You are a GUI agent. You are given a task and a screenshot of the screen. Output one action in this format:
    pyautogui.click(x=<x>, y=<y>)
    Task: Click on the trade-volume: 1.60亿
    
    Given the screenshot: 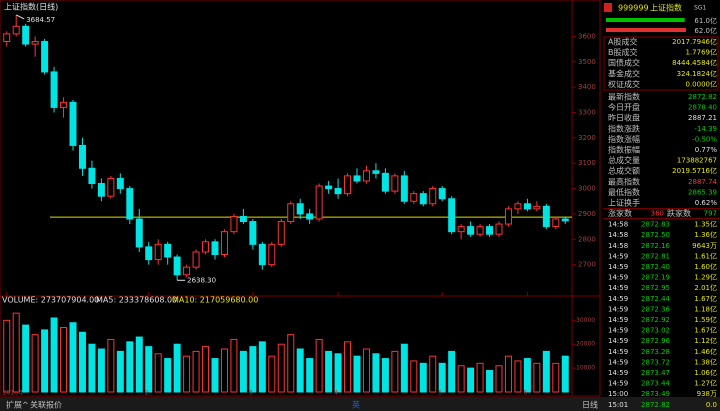 What is the action you would take?
    pyautogui.click(x=705, y=266)
    